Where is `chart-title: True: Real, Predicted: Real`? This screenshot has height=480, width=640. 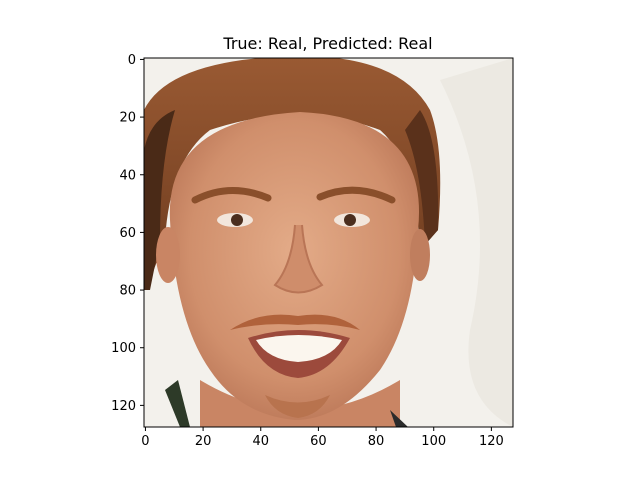
chart-title: True: Real, Predicted: Real is located at coordinates (327, 43).